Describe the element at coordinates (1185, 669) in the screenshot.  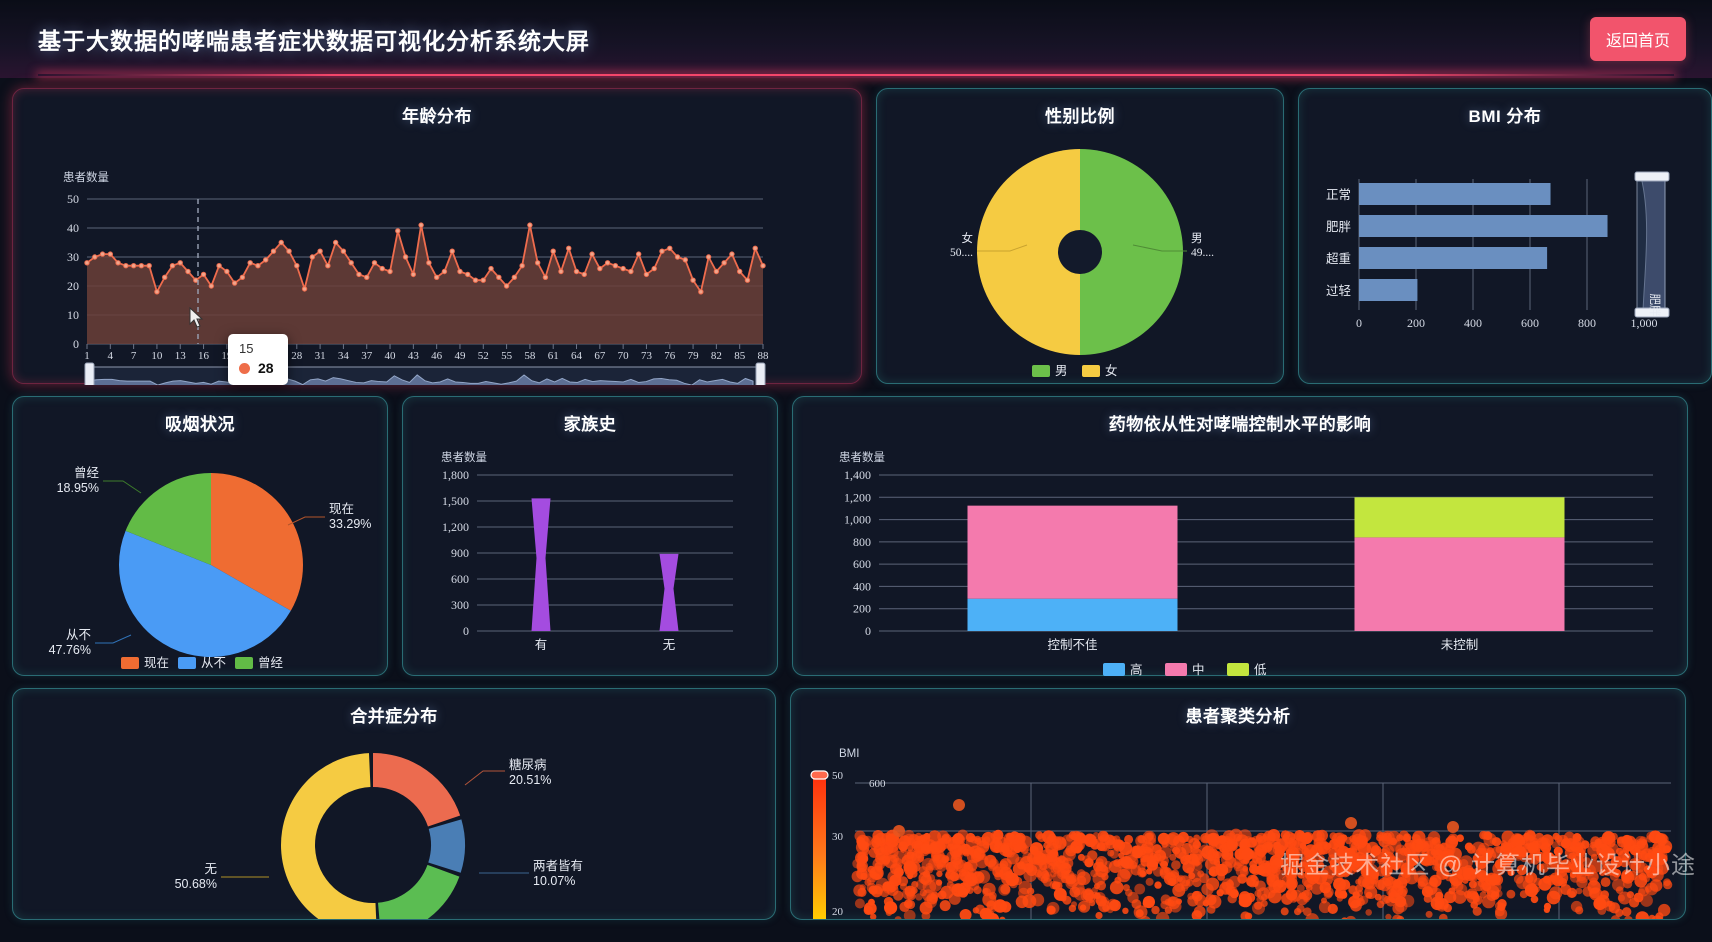
I see `adherence-legend: 高中低` at that location.